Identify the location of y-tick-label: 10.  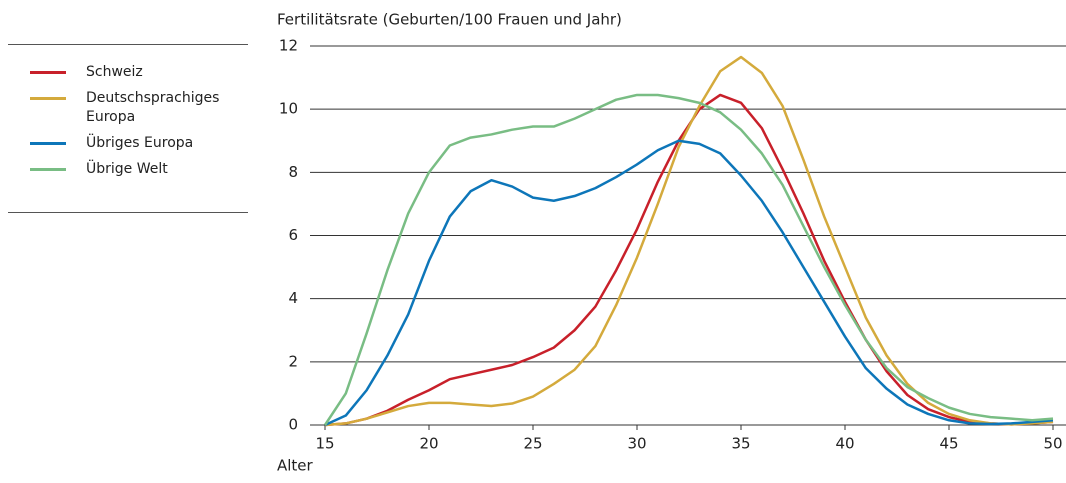
(288, 109).